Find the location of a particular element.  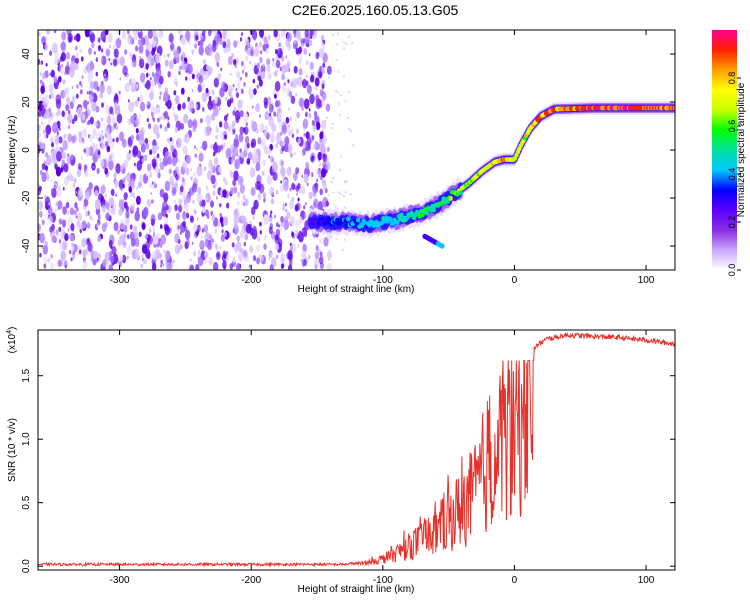

y-tick-label: 0.0 is located at coordinates (26, 566).